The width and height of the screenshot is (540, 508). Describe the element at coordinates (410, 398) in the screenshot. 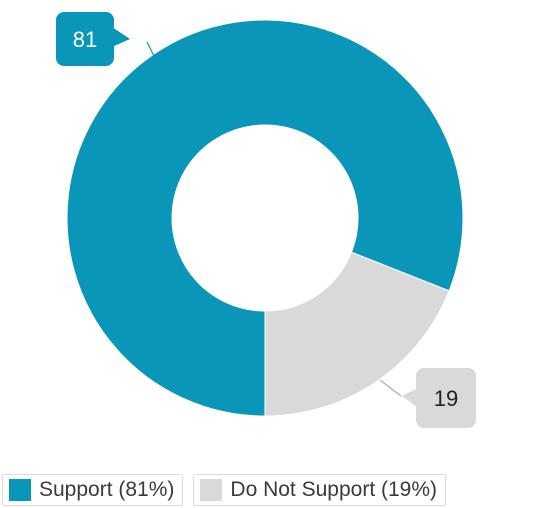

I see `callout-pointer-do-not-support` at that location.